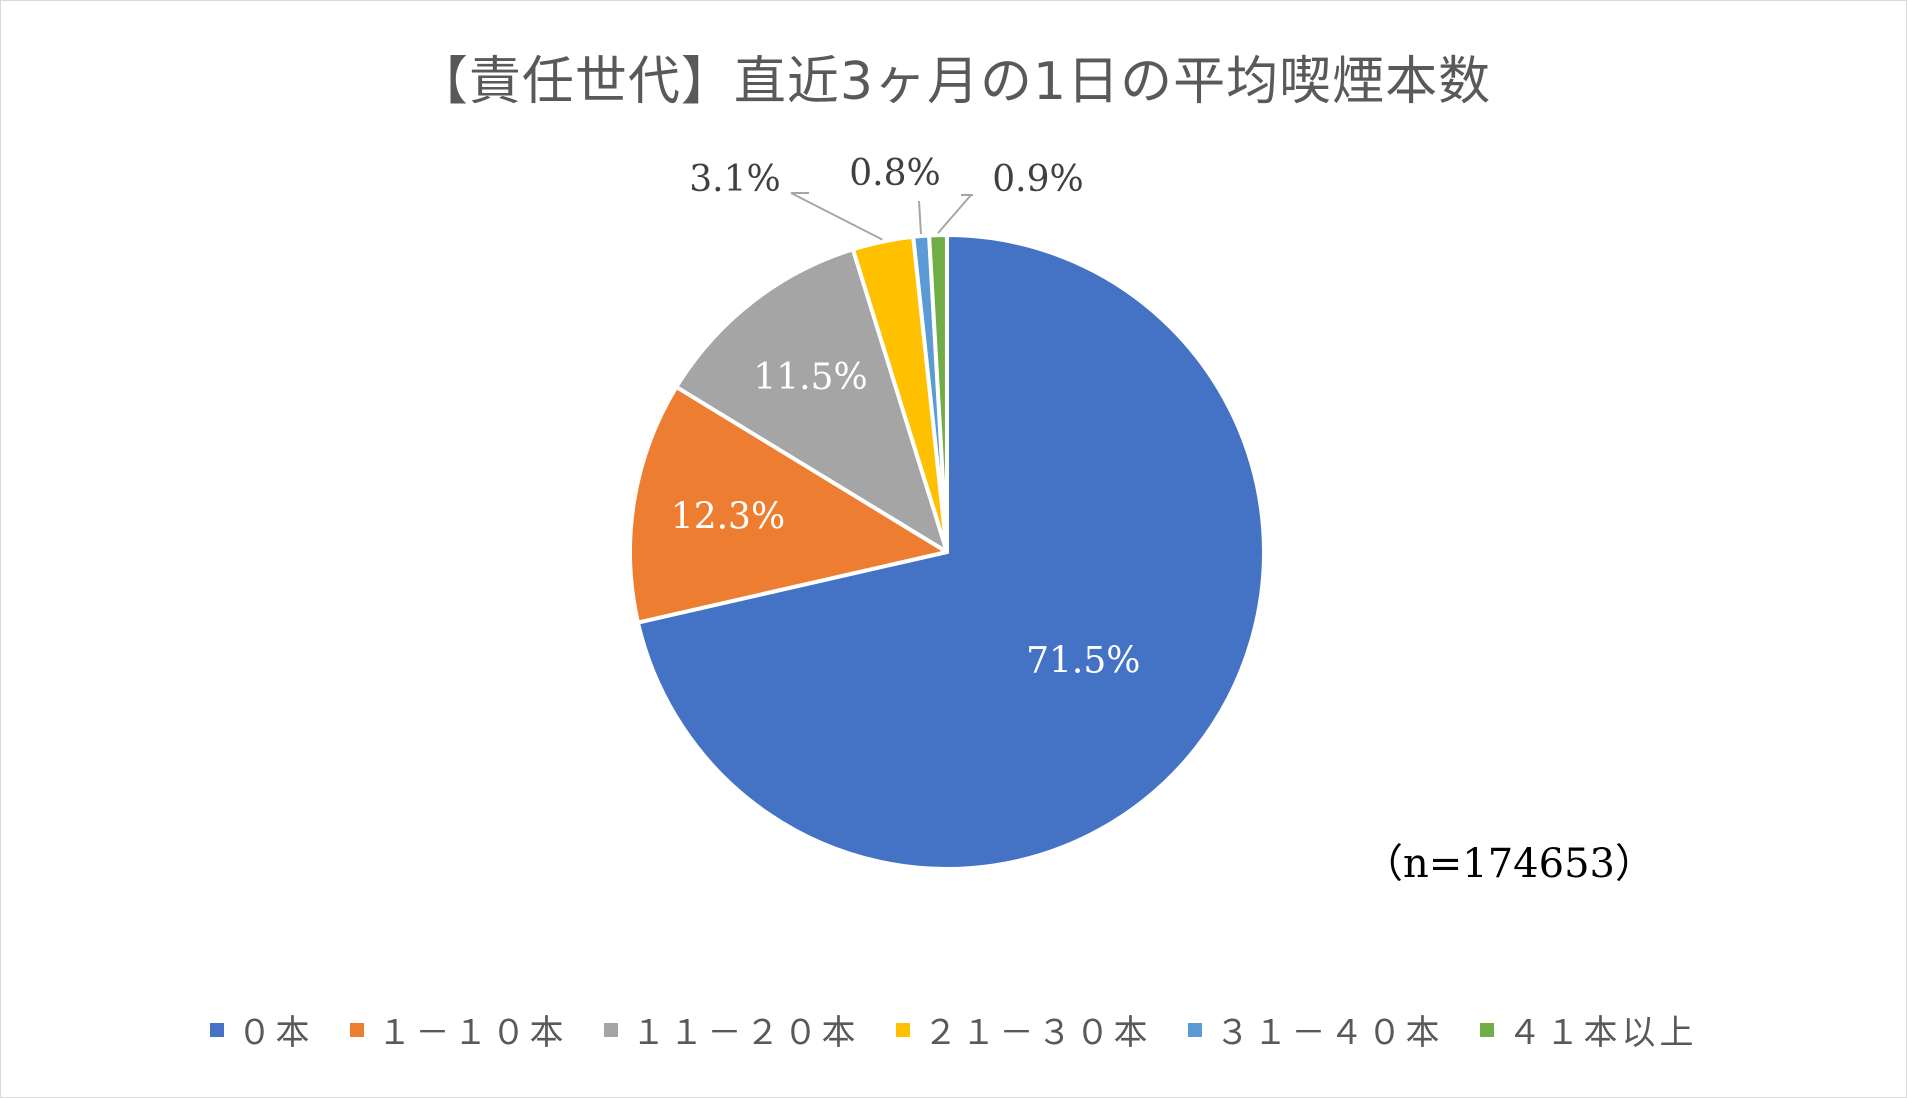  What do you see at coordinates (1602, 1033) in the screenshot?
I see `legend-label: ４１本以上` at bounding box center [1602, 1033].